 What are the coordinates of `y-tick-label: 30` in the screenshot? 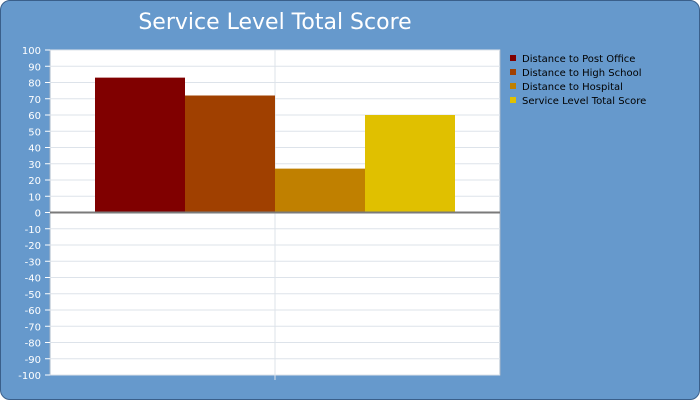 It's located at (34, 165).